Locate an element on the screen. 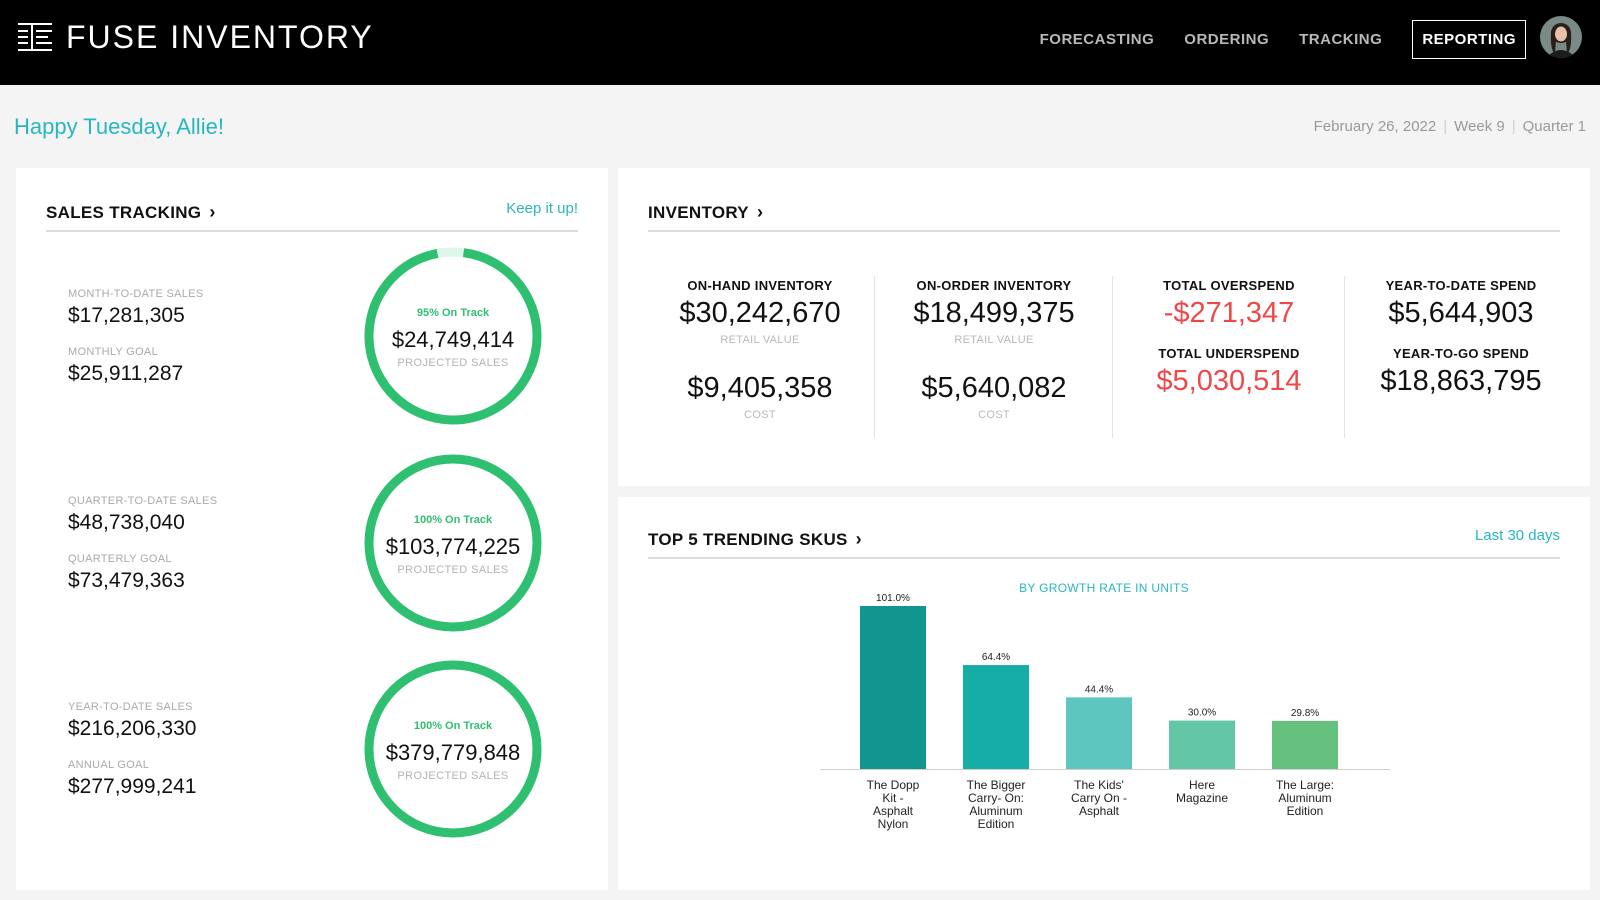 Image resolution: width=1600 pixels, height=900 pixels. underspend-value: $5,030,514 is located at coordinates (1229, 381).